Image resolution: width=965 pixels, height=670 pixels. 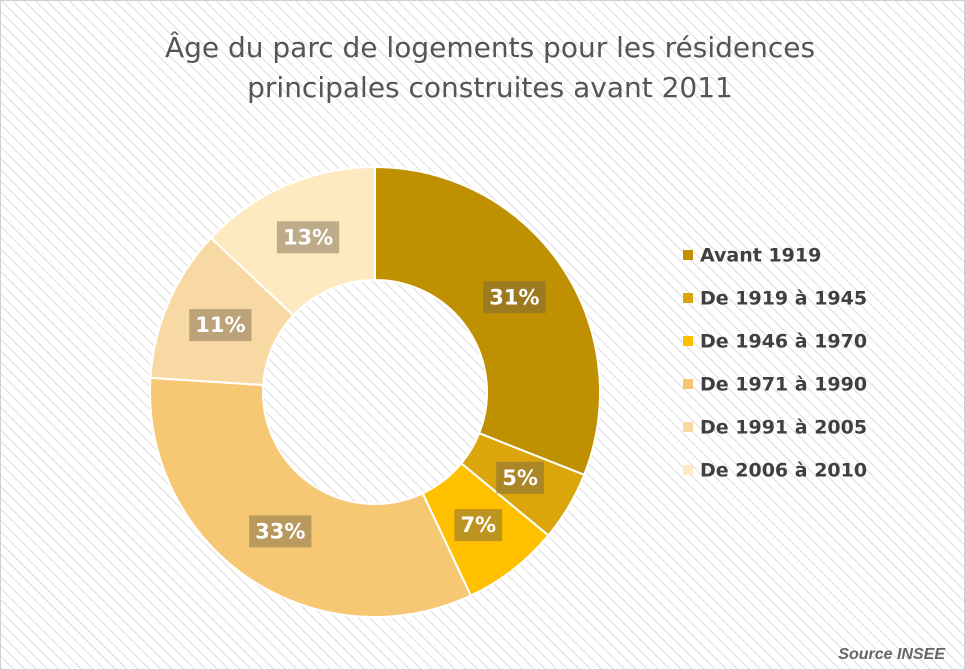 What do you see at coordinates (783, 299) in the screenshot?
I see `legend-label: De 1919 à 1945` at bounding box center [783, 299].